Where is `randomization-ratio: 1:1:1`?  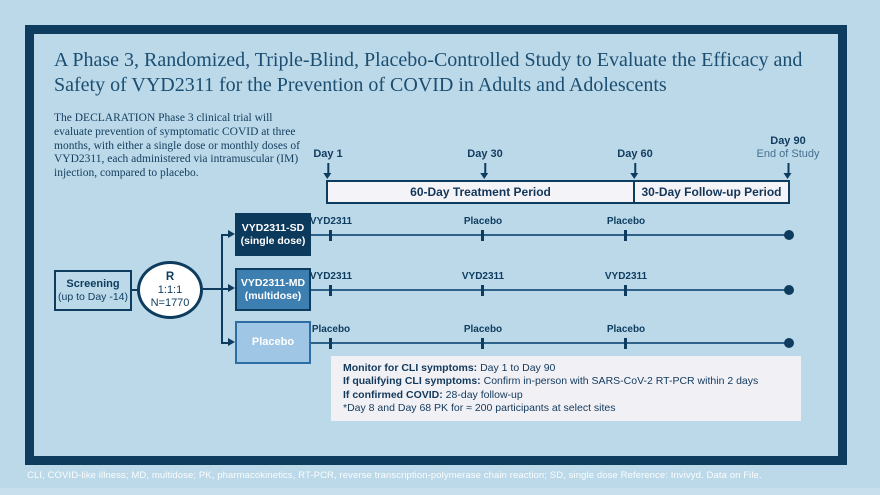 randomization-ratio: 1:1:1 is located at coordinates (170, 289).